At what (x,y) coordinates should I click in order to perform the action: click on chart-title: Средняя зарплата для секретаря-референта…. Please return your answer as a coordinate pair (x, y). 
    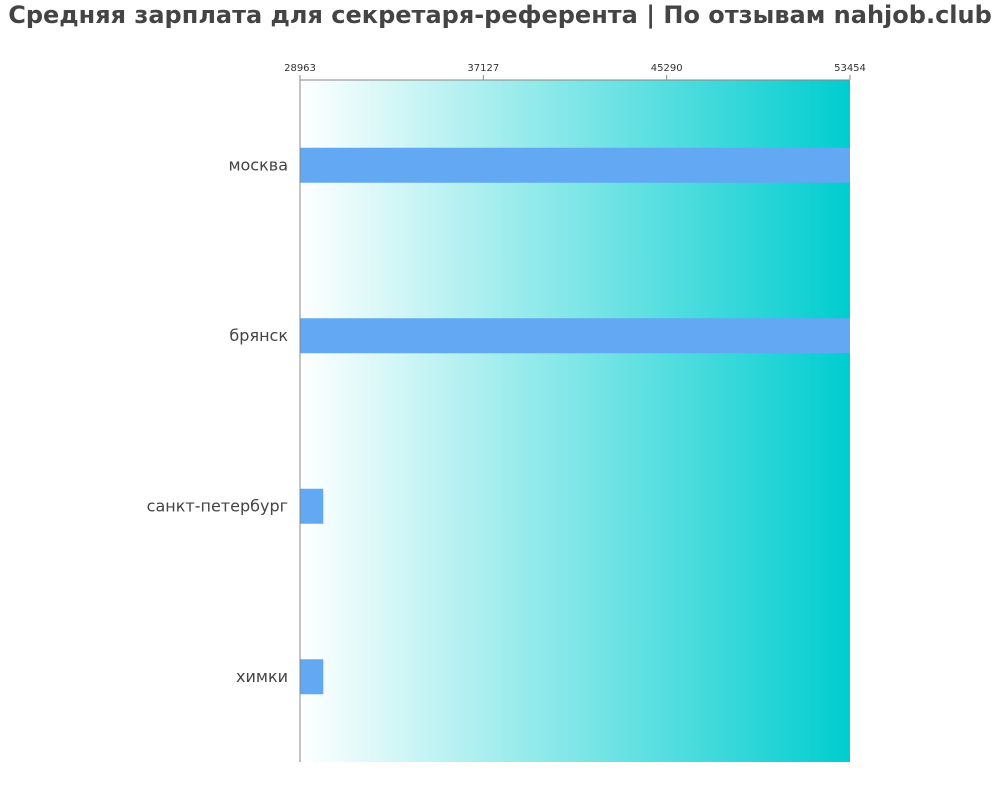
    Looking at the image, I should click on (500, 15).